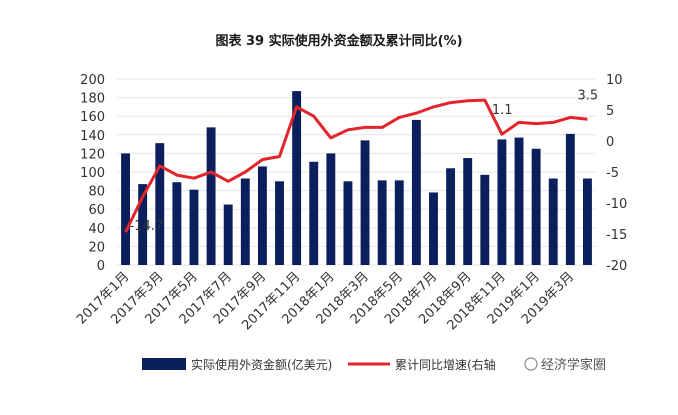 The image size is (678, 415). I want to click on legend-line-label: 累计同比增速(右轴, so click(445, 364).